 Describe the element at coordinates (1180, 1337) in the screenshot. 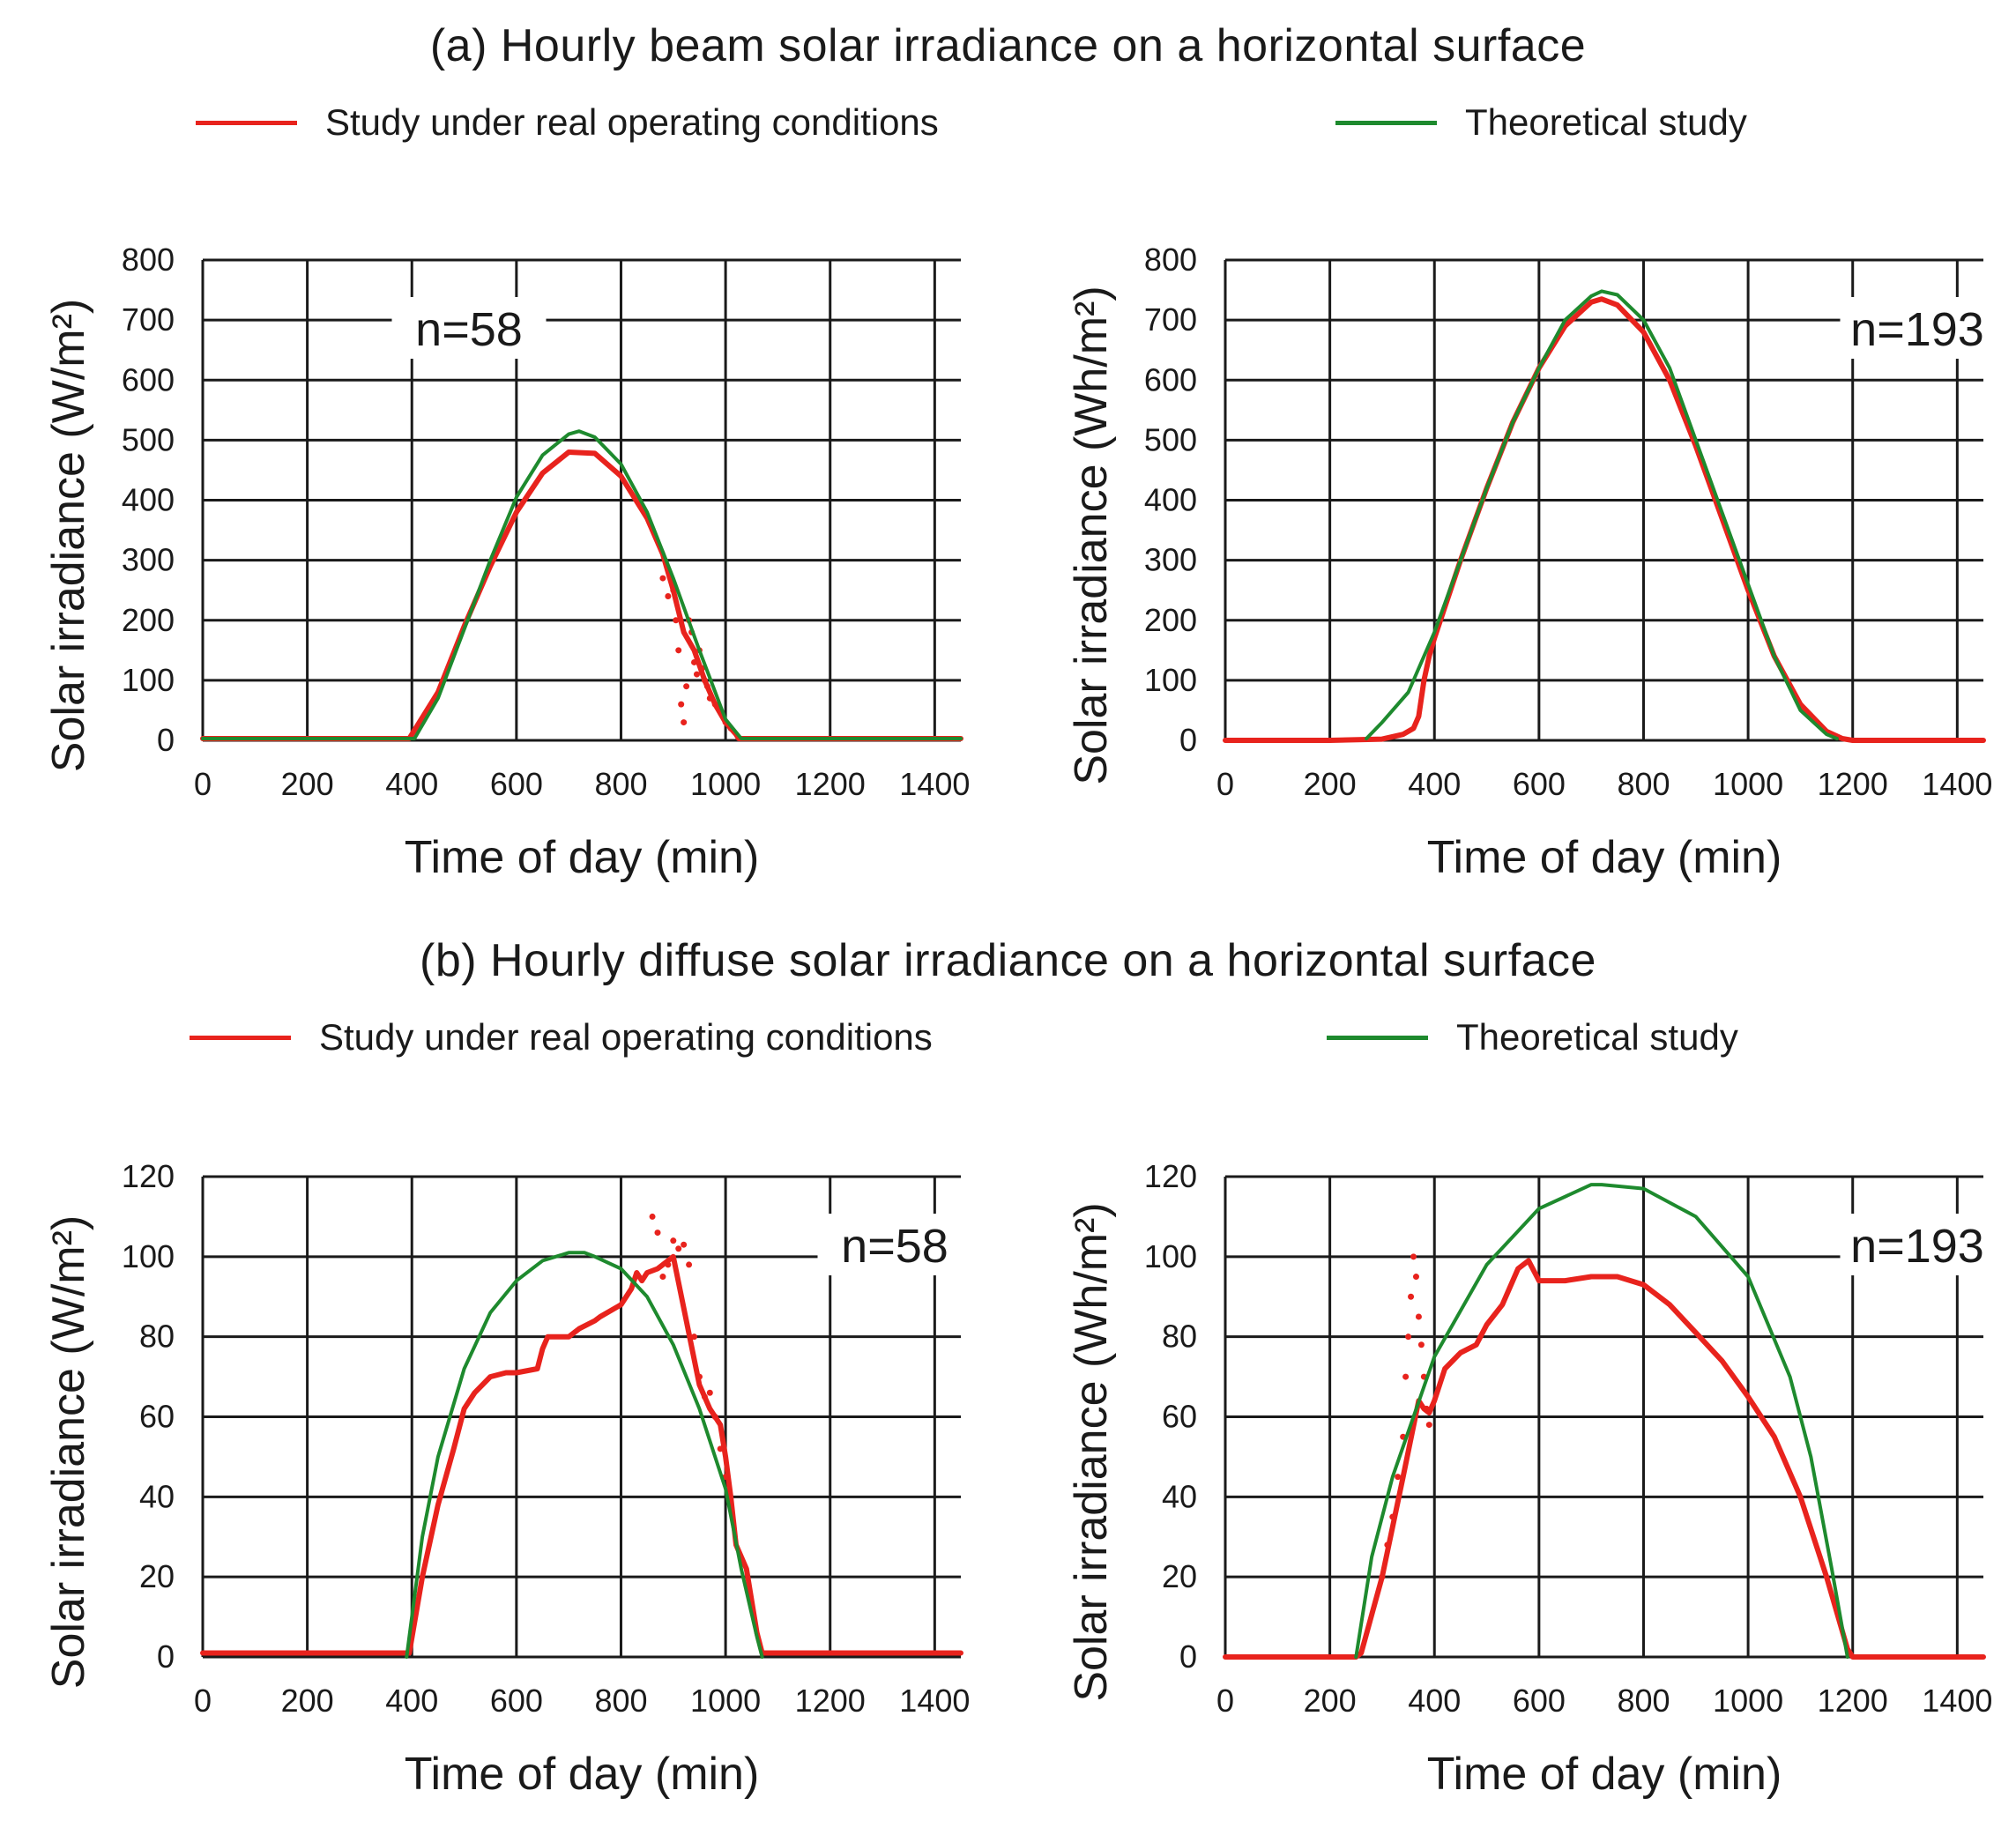

I see `y-tick-label: 80` at that location.